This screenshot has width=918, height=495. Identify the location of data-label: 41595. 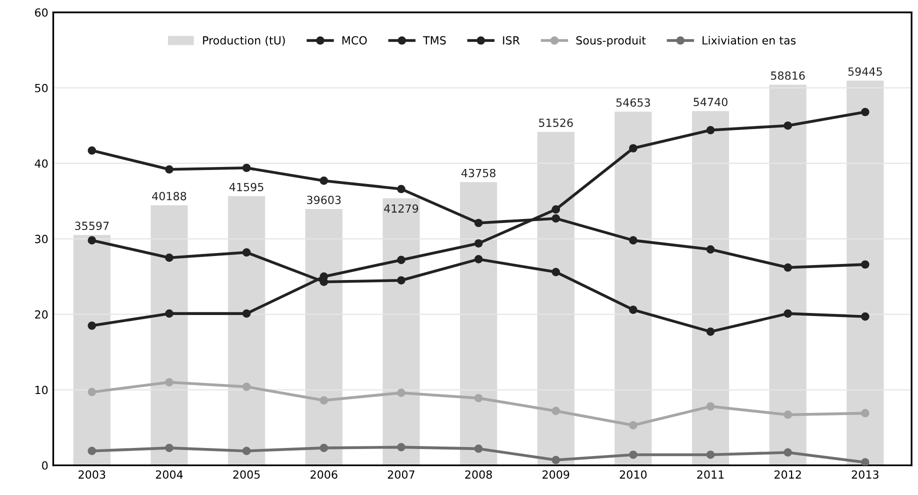
(246, 187).